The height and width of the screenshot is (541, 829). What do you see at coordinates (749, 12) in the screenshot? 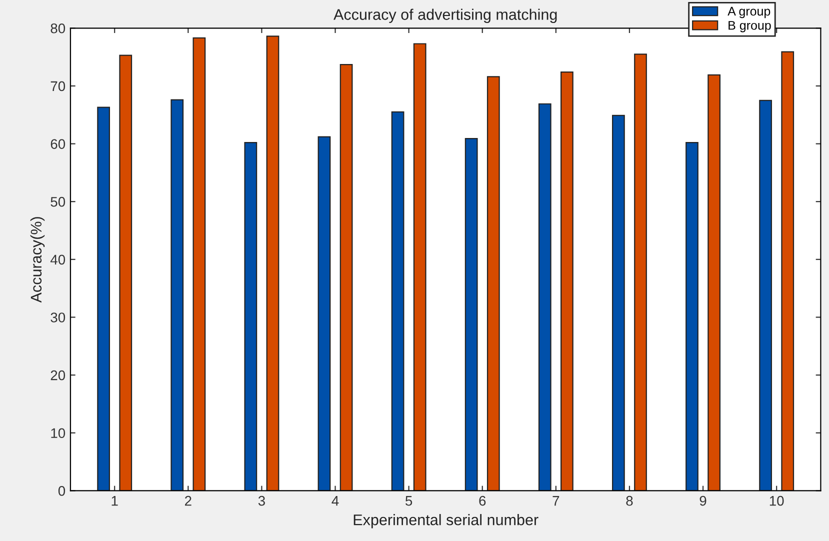
I see `legend-label: A group` at bounding box center [749, 12].